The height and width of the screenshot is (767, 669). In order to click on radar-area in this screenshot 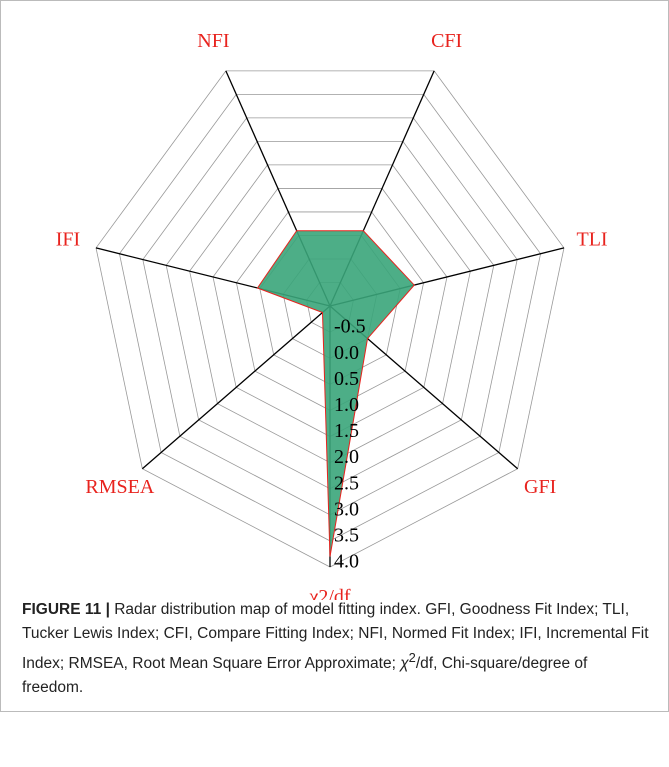, I will do `click(335, 393)`.